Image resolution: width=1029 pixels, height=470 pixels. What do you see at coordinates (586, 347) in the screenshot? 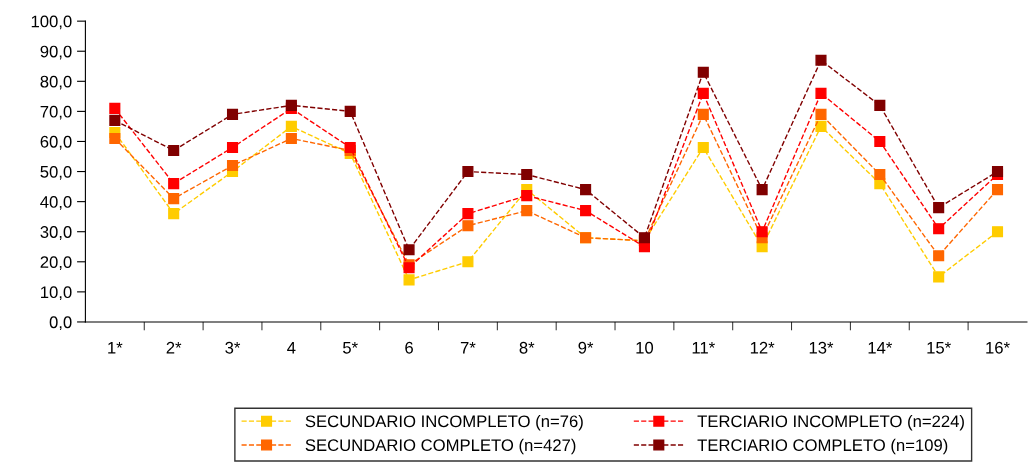
I see `x-tick-label: 9*` at bounding box center [586, 347].